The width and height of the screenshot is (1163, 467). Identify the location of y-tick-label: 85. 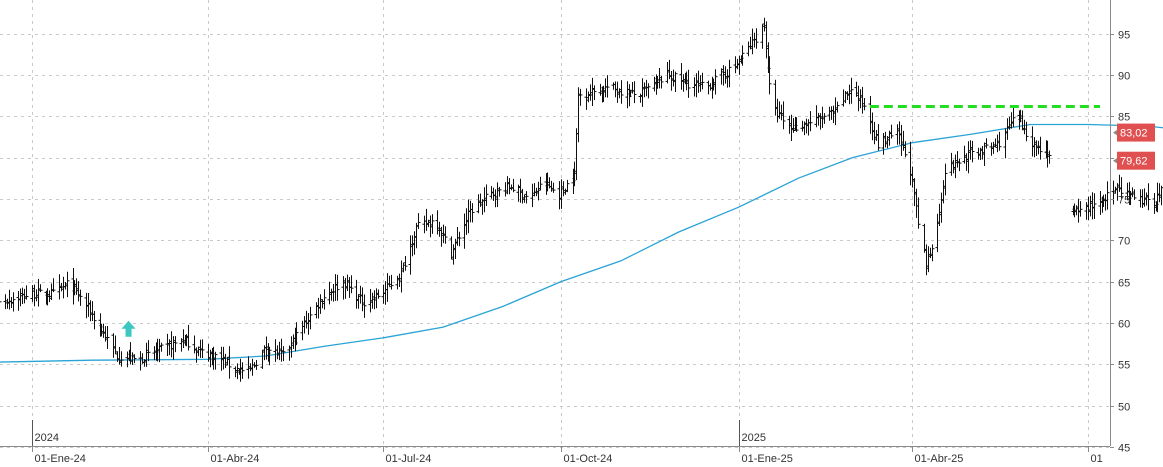
(1124, 118).